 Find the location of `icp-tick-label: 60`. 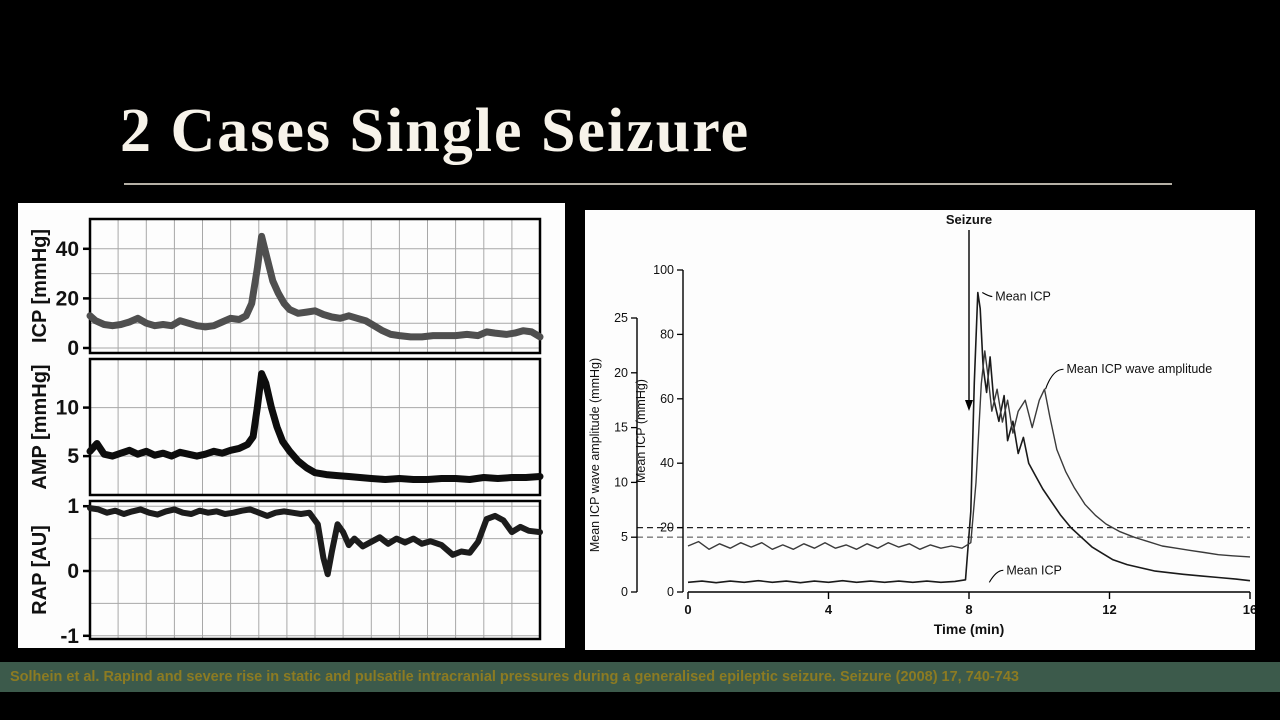

icp-tick-label: 60 is located at coordinates (667, 399).